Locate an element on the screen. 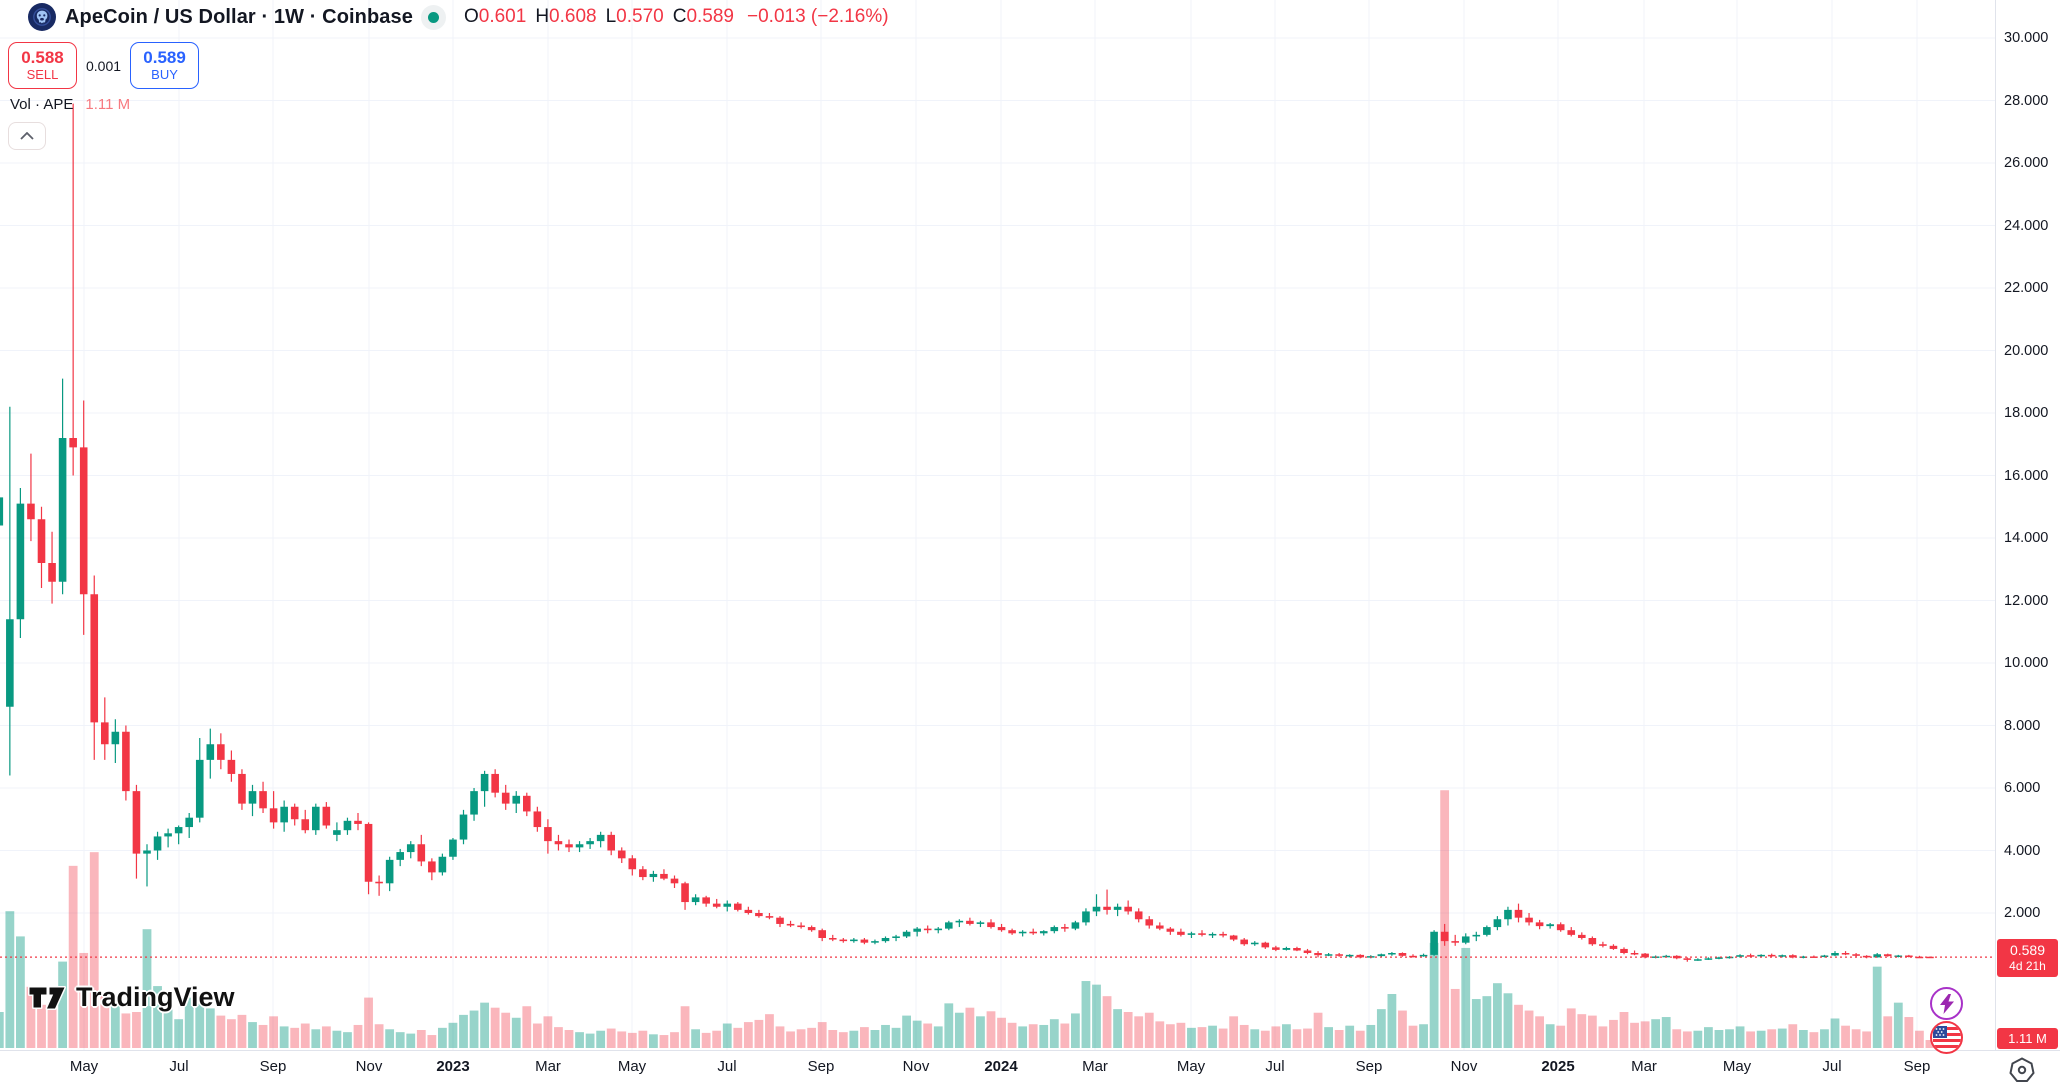 Image resolution: width=2060 pixels, height=1089 pixels. us-flag-icon is located at coordinates (1946, 1036).